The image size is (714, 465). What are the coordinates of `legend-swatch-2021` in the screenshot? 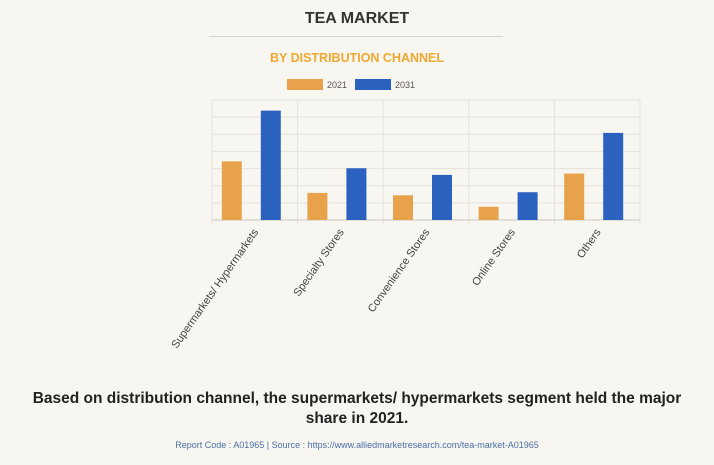 It's located at (305, 84).